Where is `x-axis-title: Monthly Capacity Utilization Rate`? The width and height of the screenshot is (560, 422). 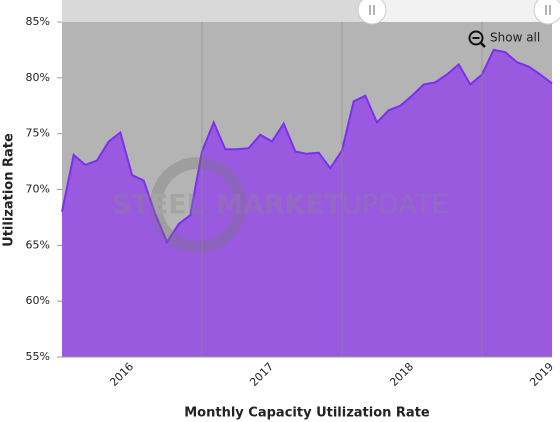 x-axis-title: Monthly Capacity Utilization Rate is located at coordinates (307, 413).